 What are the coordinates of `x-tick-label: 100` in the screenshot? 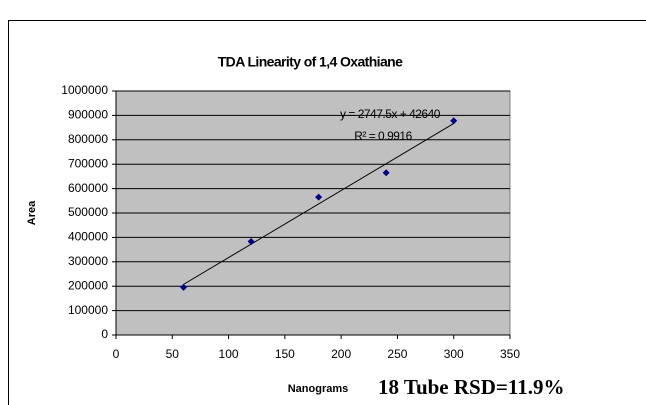 It's located at (229, 354).